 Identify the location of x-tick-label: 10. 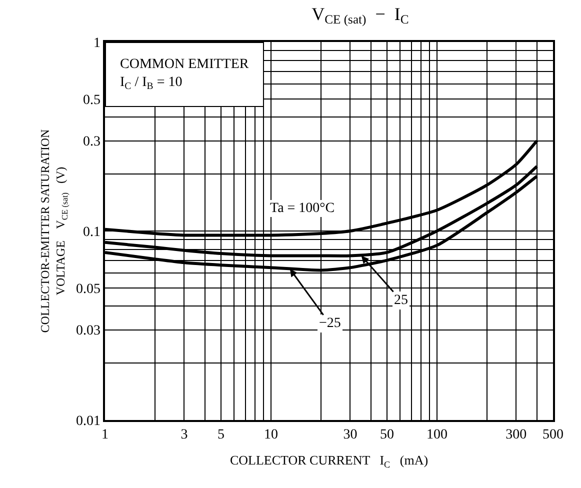
(271, 435).